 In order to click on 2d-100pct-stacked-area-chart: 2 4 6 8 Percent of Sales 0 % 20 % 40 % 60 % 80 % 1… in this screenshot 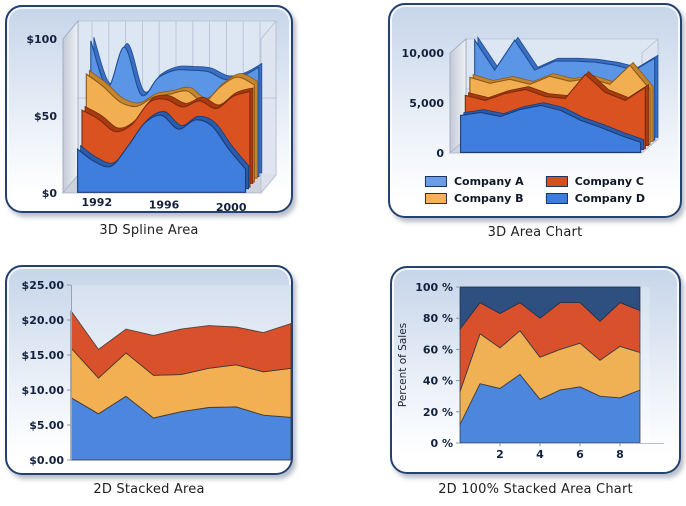, I will do `click(530, 371)`.